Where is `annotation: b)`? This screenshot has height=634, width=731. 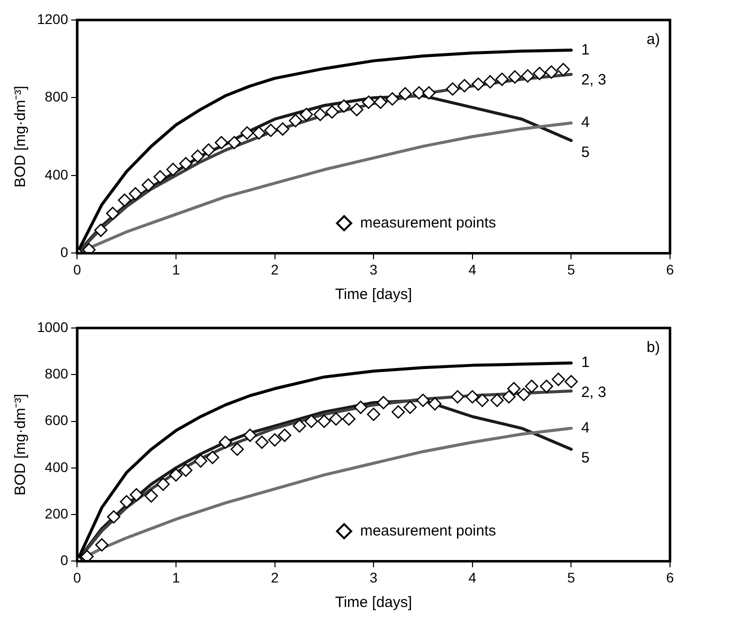 annotation: b) is located at coordinates (653, 347).